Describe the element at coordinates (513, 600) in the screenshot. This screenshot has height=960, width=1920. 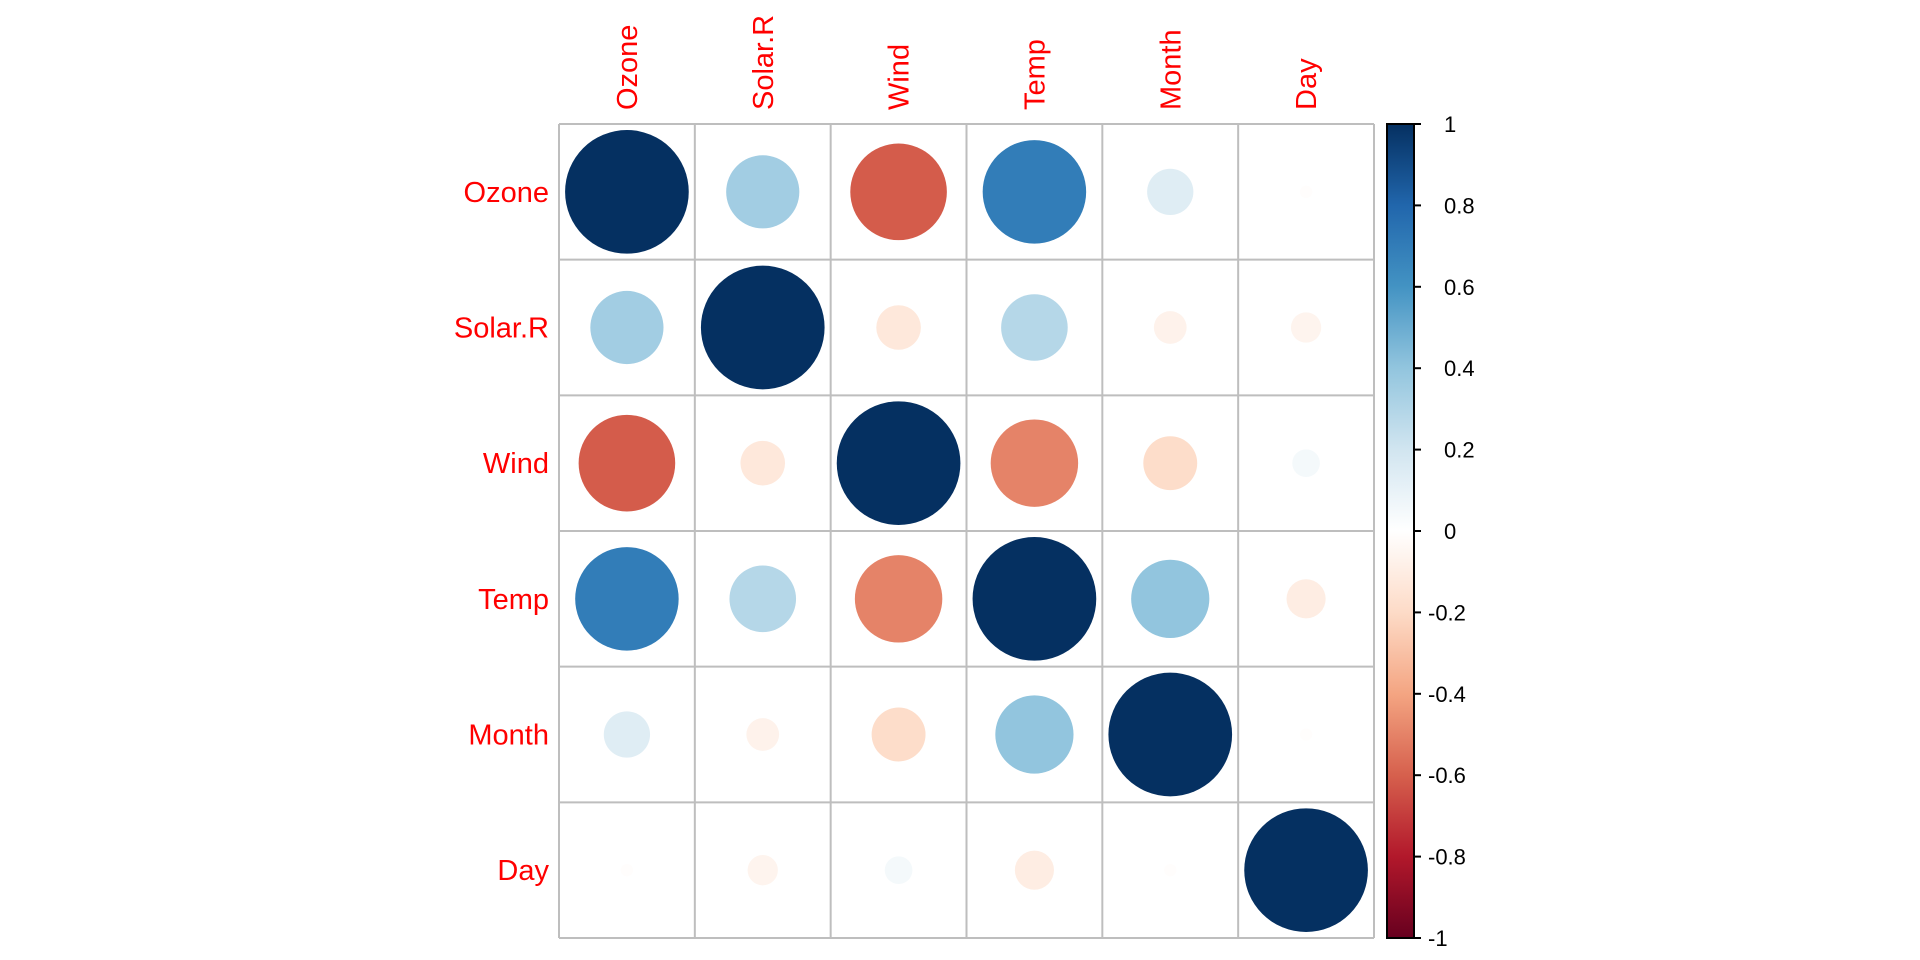
I see `row-label: Temp` at that location.